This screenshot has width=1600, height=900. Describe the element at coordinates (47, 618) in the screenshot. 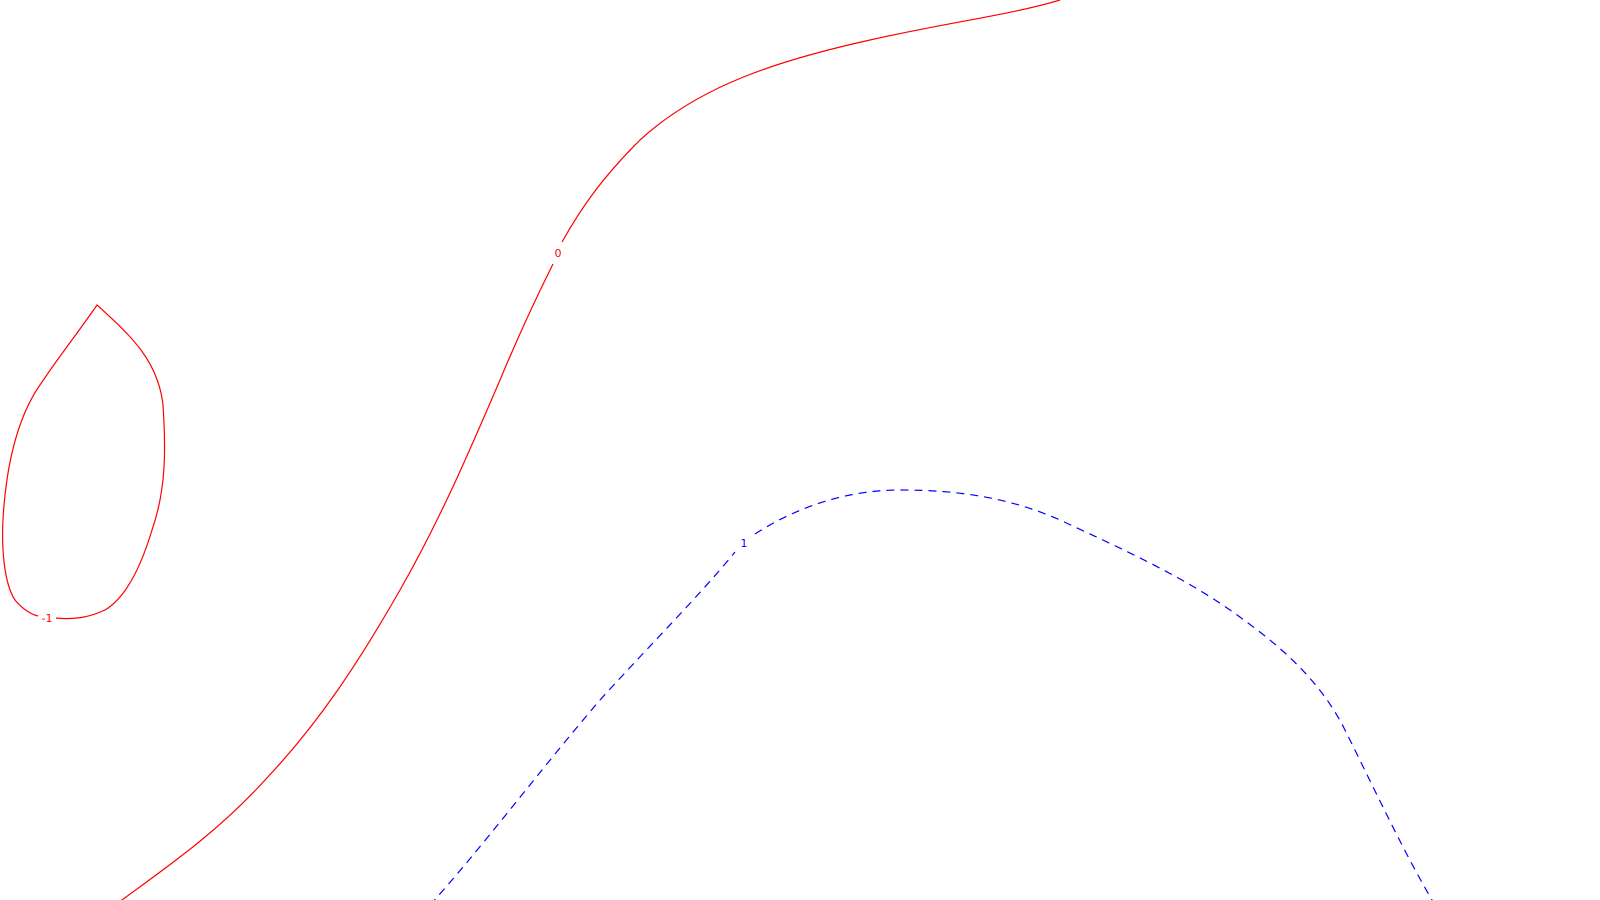

I see `contour-minus-one-label: -1` at that location.